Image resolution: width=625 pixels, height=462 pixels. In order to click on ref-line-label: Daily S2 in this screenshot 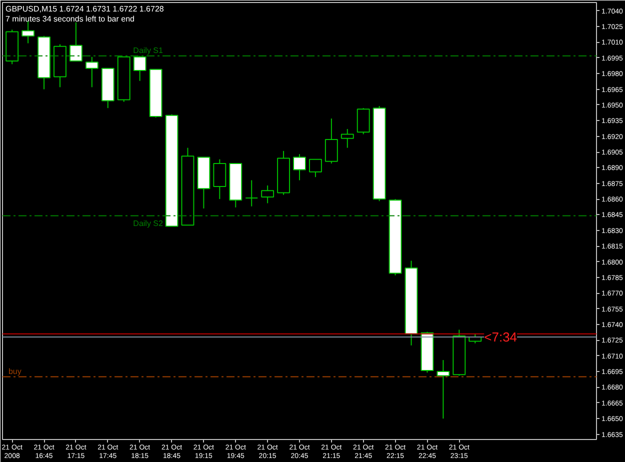, I will do `click(148, 223)`.